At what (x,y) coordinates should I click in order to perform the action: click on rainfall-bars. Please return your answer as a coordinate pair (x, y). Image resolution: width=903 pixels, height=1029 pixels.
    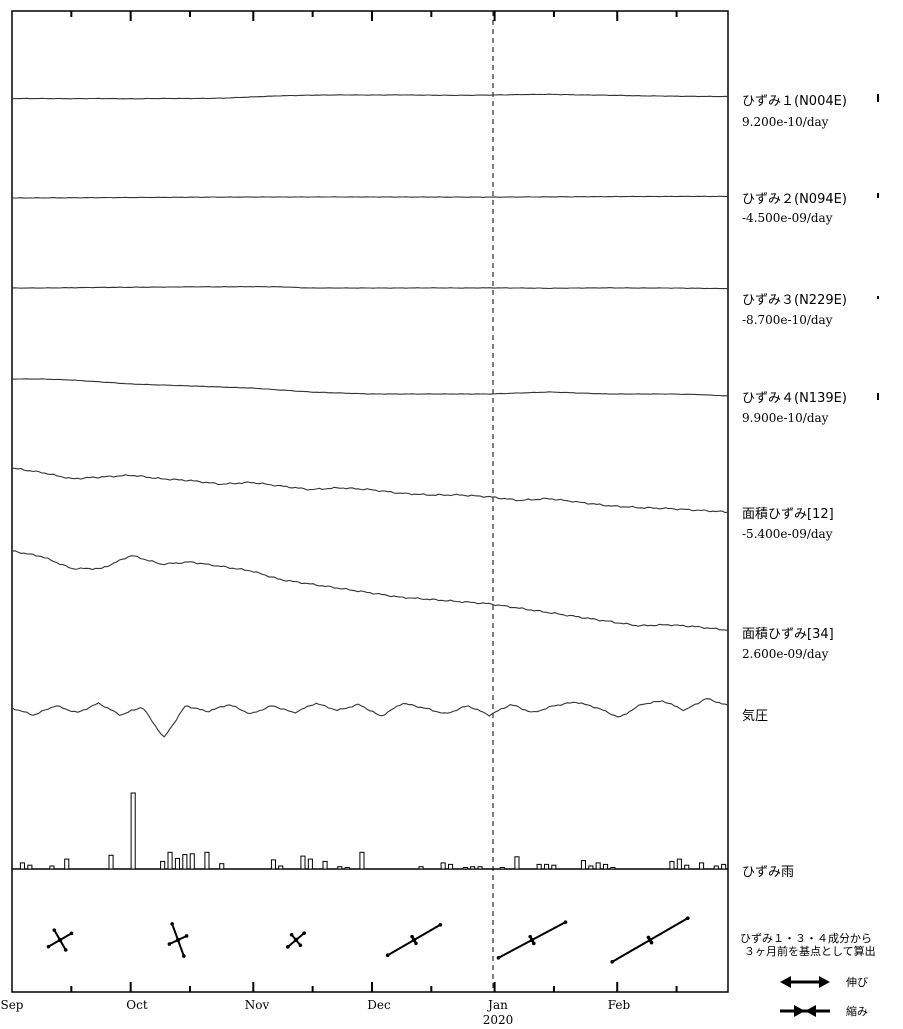
    Looking at the image, I should click on (373, 831).